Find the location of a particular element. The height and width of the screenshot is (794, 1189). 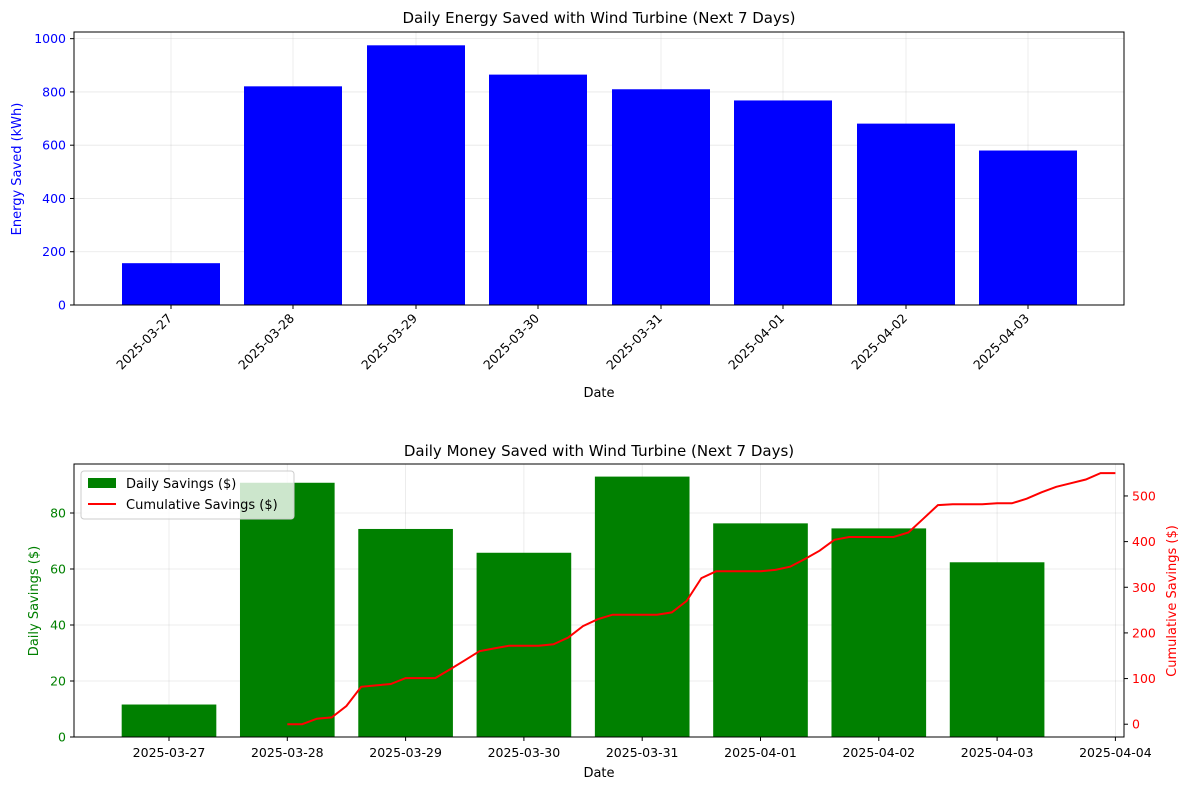

money-x-tick-label: 2025-04-04 is located at coordinates (1115, 752).